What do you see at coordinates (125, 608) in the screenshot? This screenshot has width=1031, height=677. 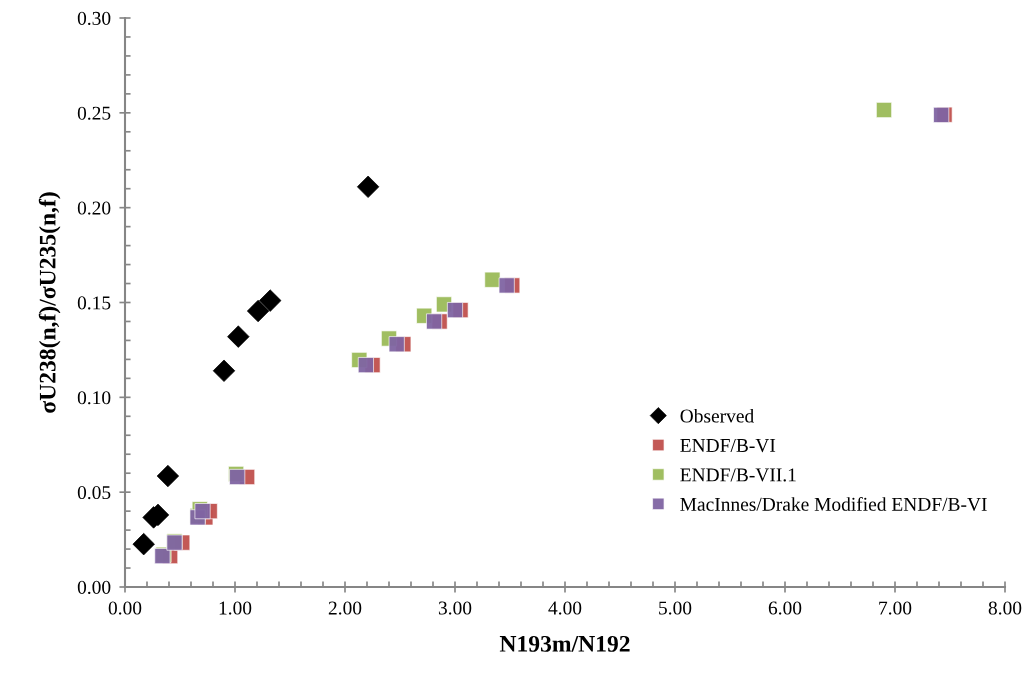 I see `x-tick-label: 0.00` at bounding box center [125, 608].